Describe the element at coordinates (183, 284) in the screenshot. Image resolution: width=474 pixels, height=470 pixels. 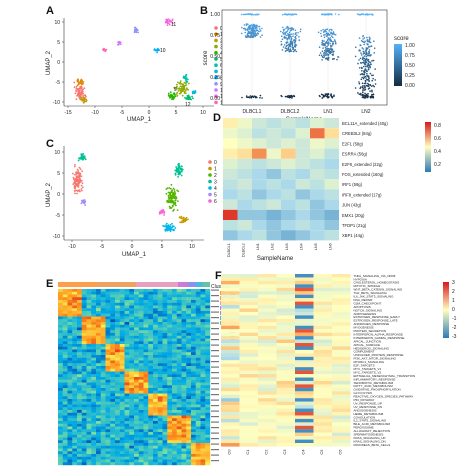
I see `heatmap-e-annotation-segment` at that location.